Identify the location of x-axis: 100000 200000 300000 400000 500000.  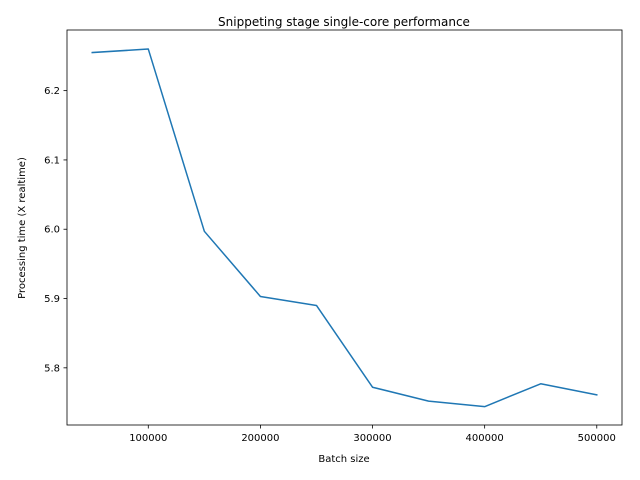
(372, 434).